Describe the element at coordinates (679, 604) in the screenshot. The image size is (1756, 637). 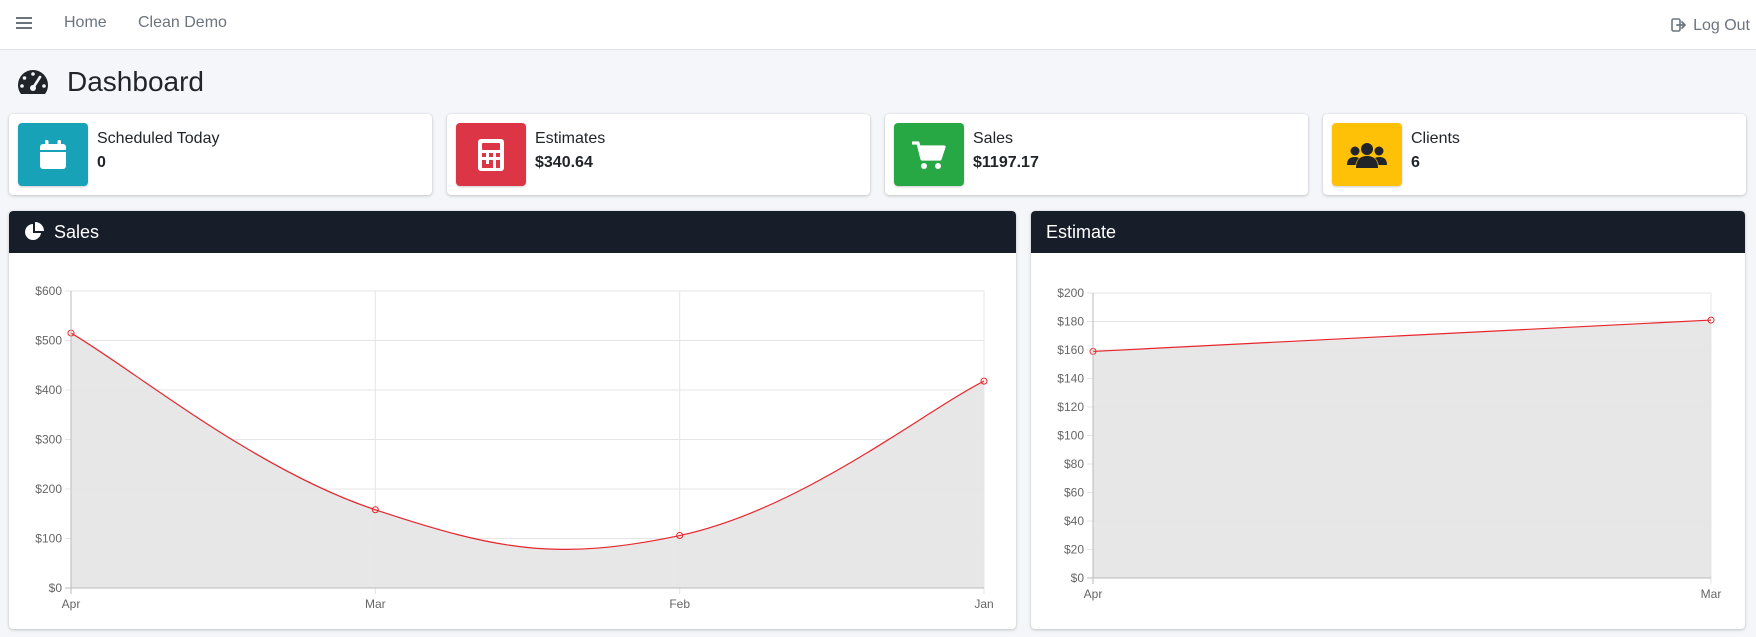
I see `x-tick-label: Feb` at that location.